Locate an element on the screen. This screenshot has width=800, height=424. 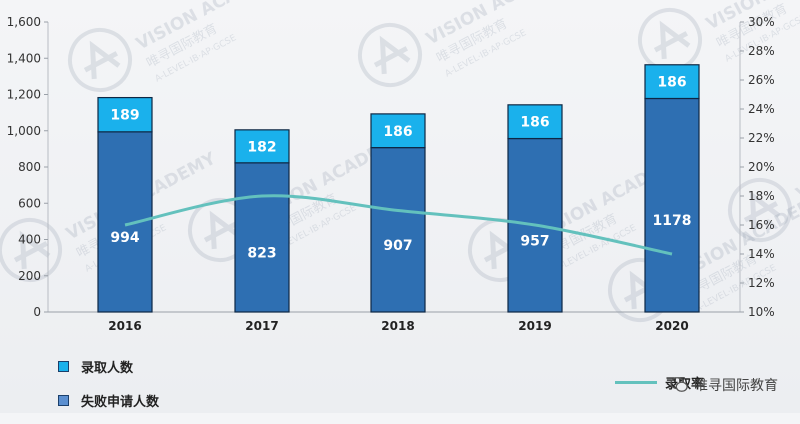
y-left-tick-label: 800 is located at coordinates (29, 167).